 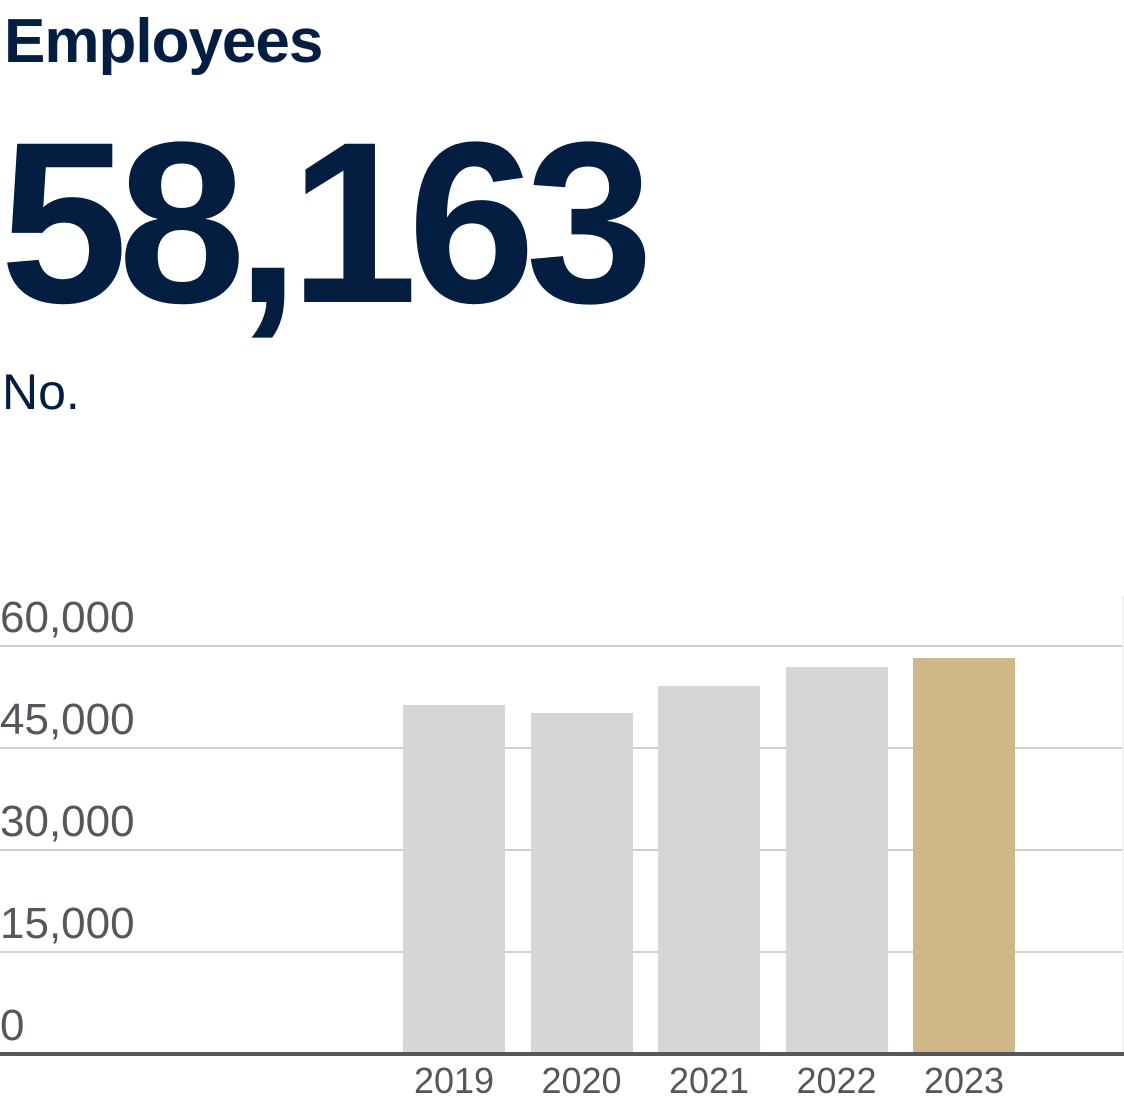 What do you see at coordinates (581, 883) in the screenshot?
I see `bar-2020` at bounding box center [581, 883].